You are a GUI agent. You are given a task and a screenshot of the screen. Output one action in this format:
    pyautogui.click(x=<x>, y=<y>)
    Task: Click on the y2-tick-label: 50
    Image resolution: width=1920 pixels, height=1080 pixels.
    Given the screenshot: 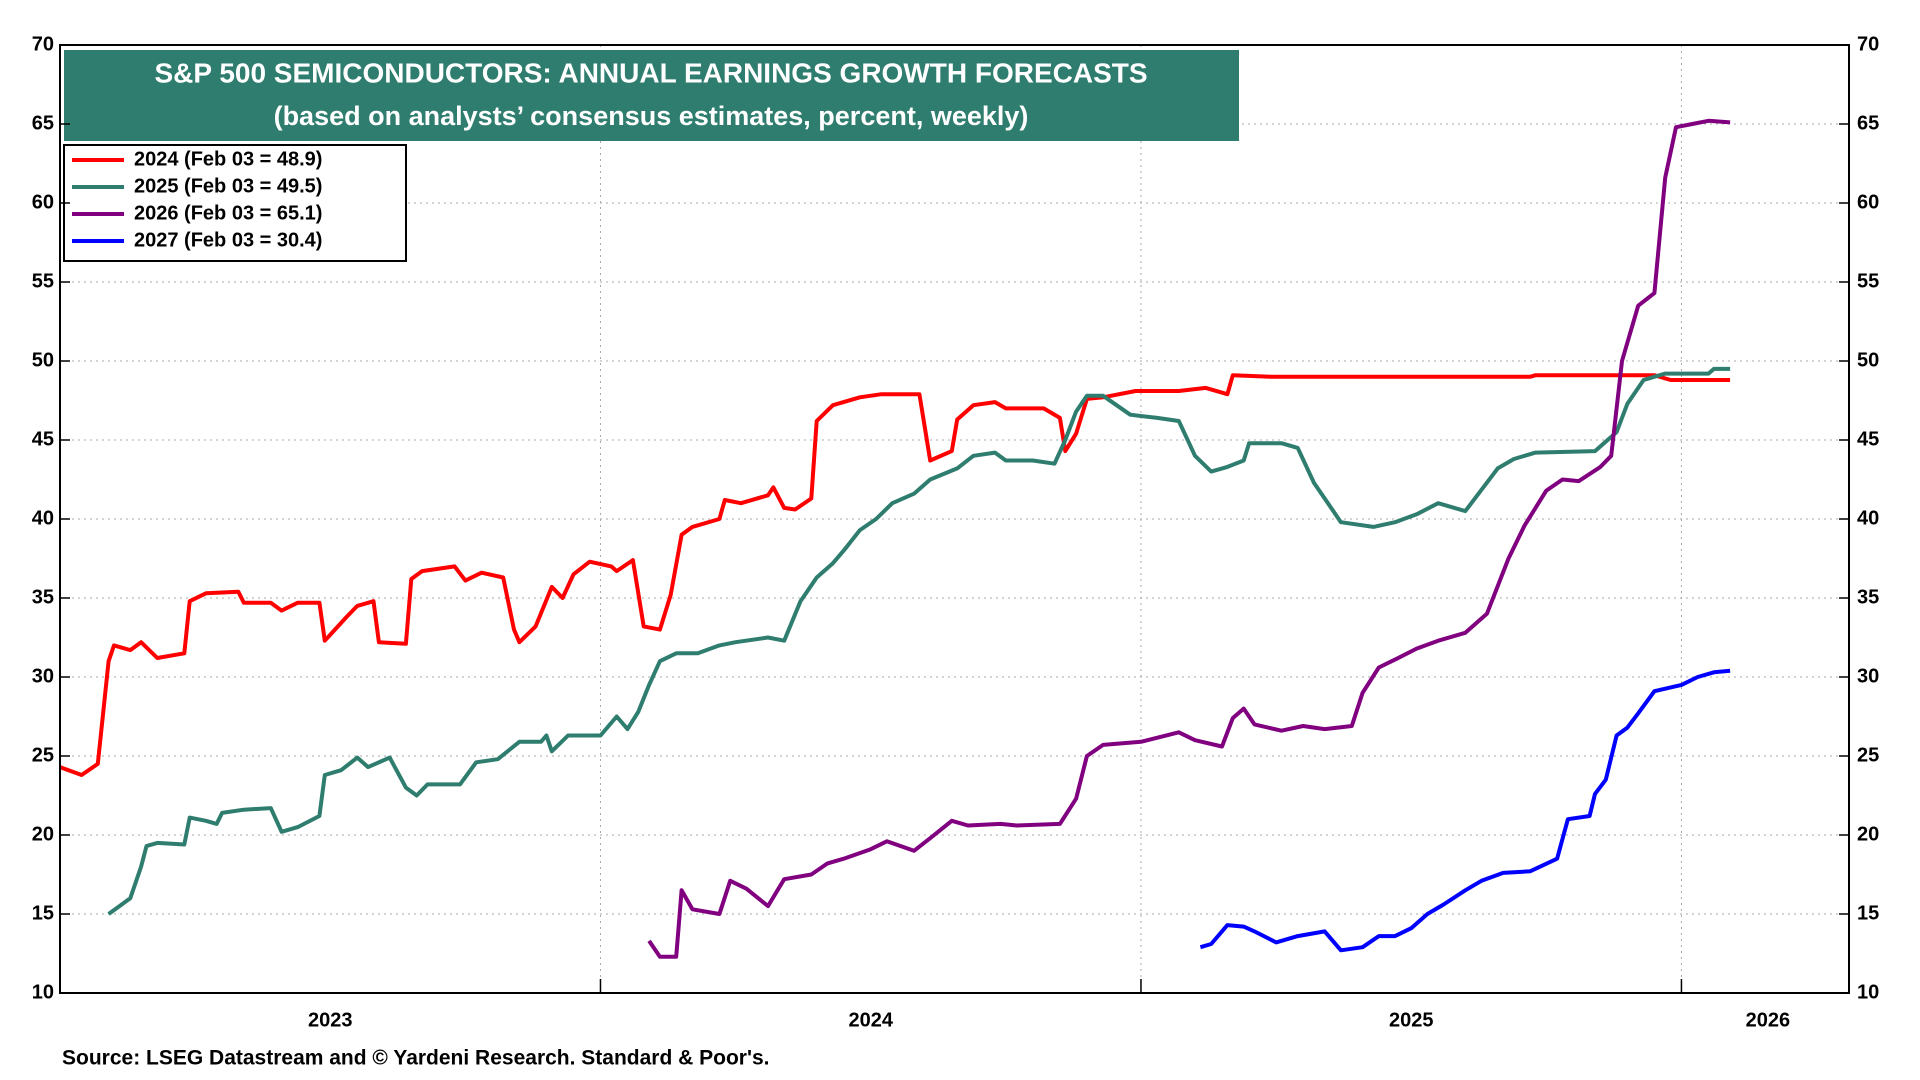 What is the action you would take?
    pyautogui.click(x=1868, y=360)
    